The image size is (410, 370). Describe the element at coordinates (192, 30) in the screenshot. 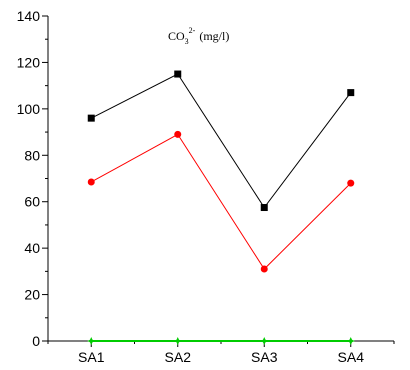

I see `title-sup: 2-` at that location.